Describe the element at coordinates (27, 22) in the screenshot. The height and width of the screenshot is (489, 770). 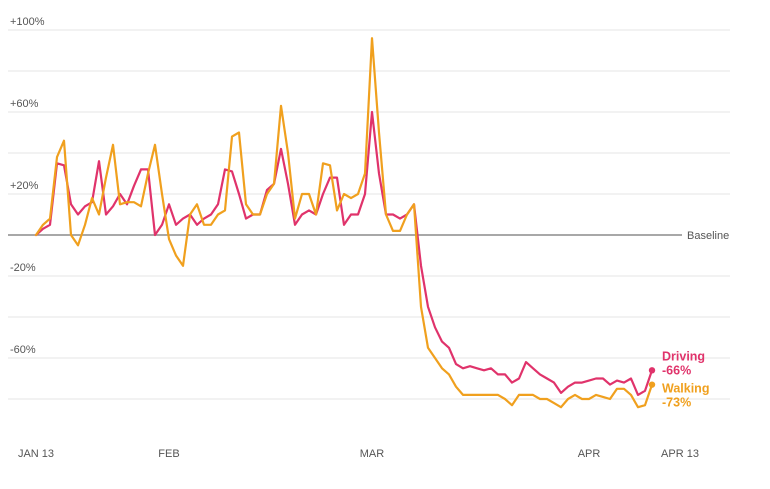
I see `y-tick-label: +100%` at that location.